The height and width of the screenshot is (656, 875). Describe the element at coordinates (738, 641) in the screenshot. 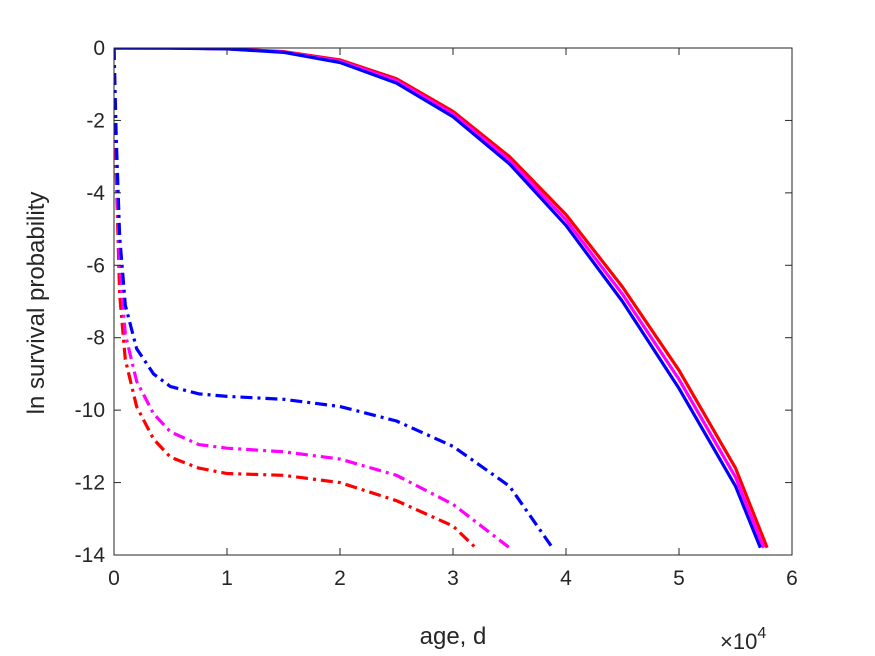

I see `x-multiplier-base: ×10` at that location.